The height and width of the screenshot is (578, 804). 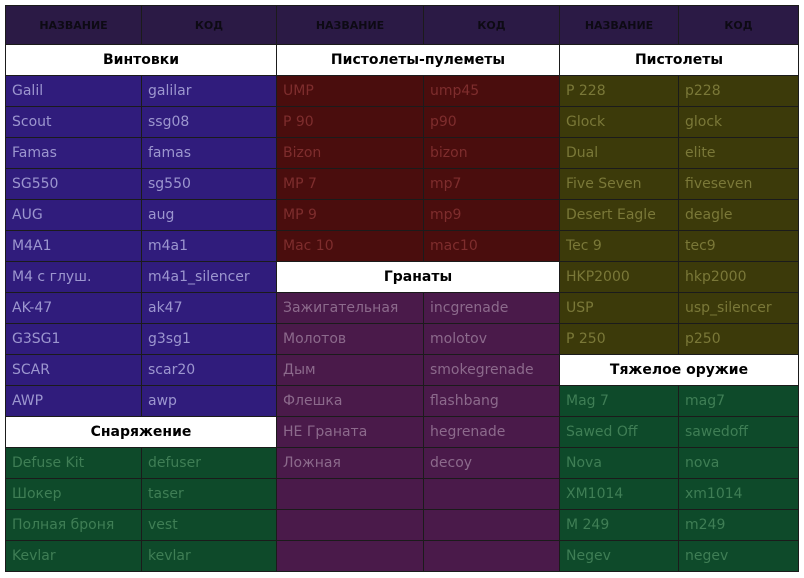 What do you see at coordinates (738, 246) in the screenshot?
I see `weapon-code: tec9` at bounding box center [738, 246].